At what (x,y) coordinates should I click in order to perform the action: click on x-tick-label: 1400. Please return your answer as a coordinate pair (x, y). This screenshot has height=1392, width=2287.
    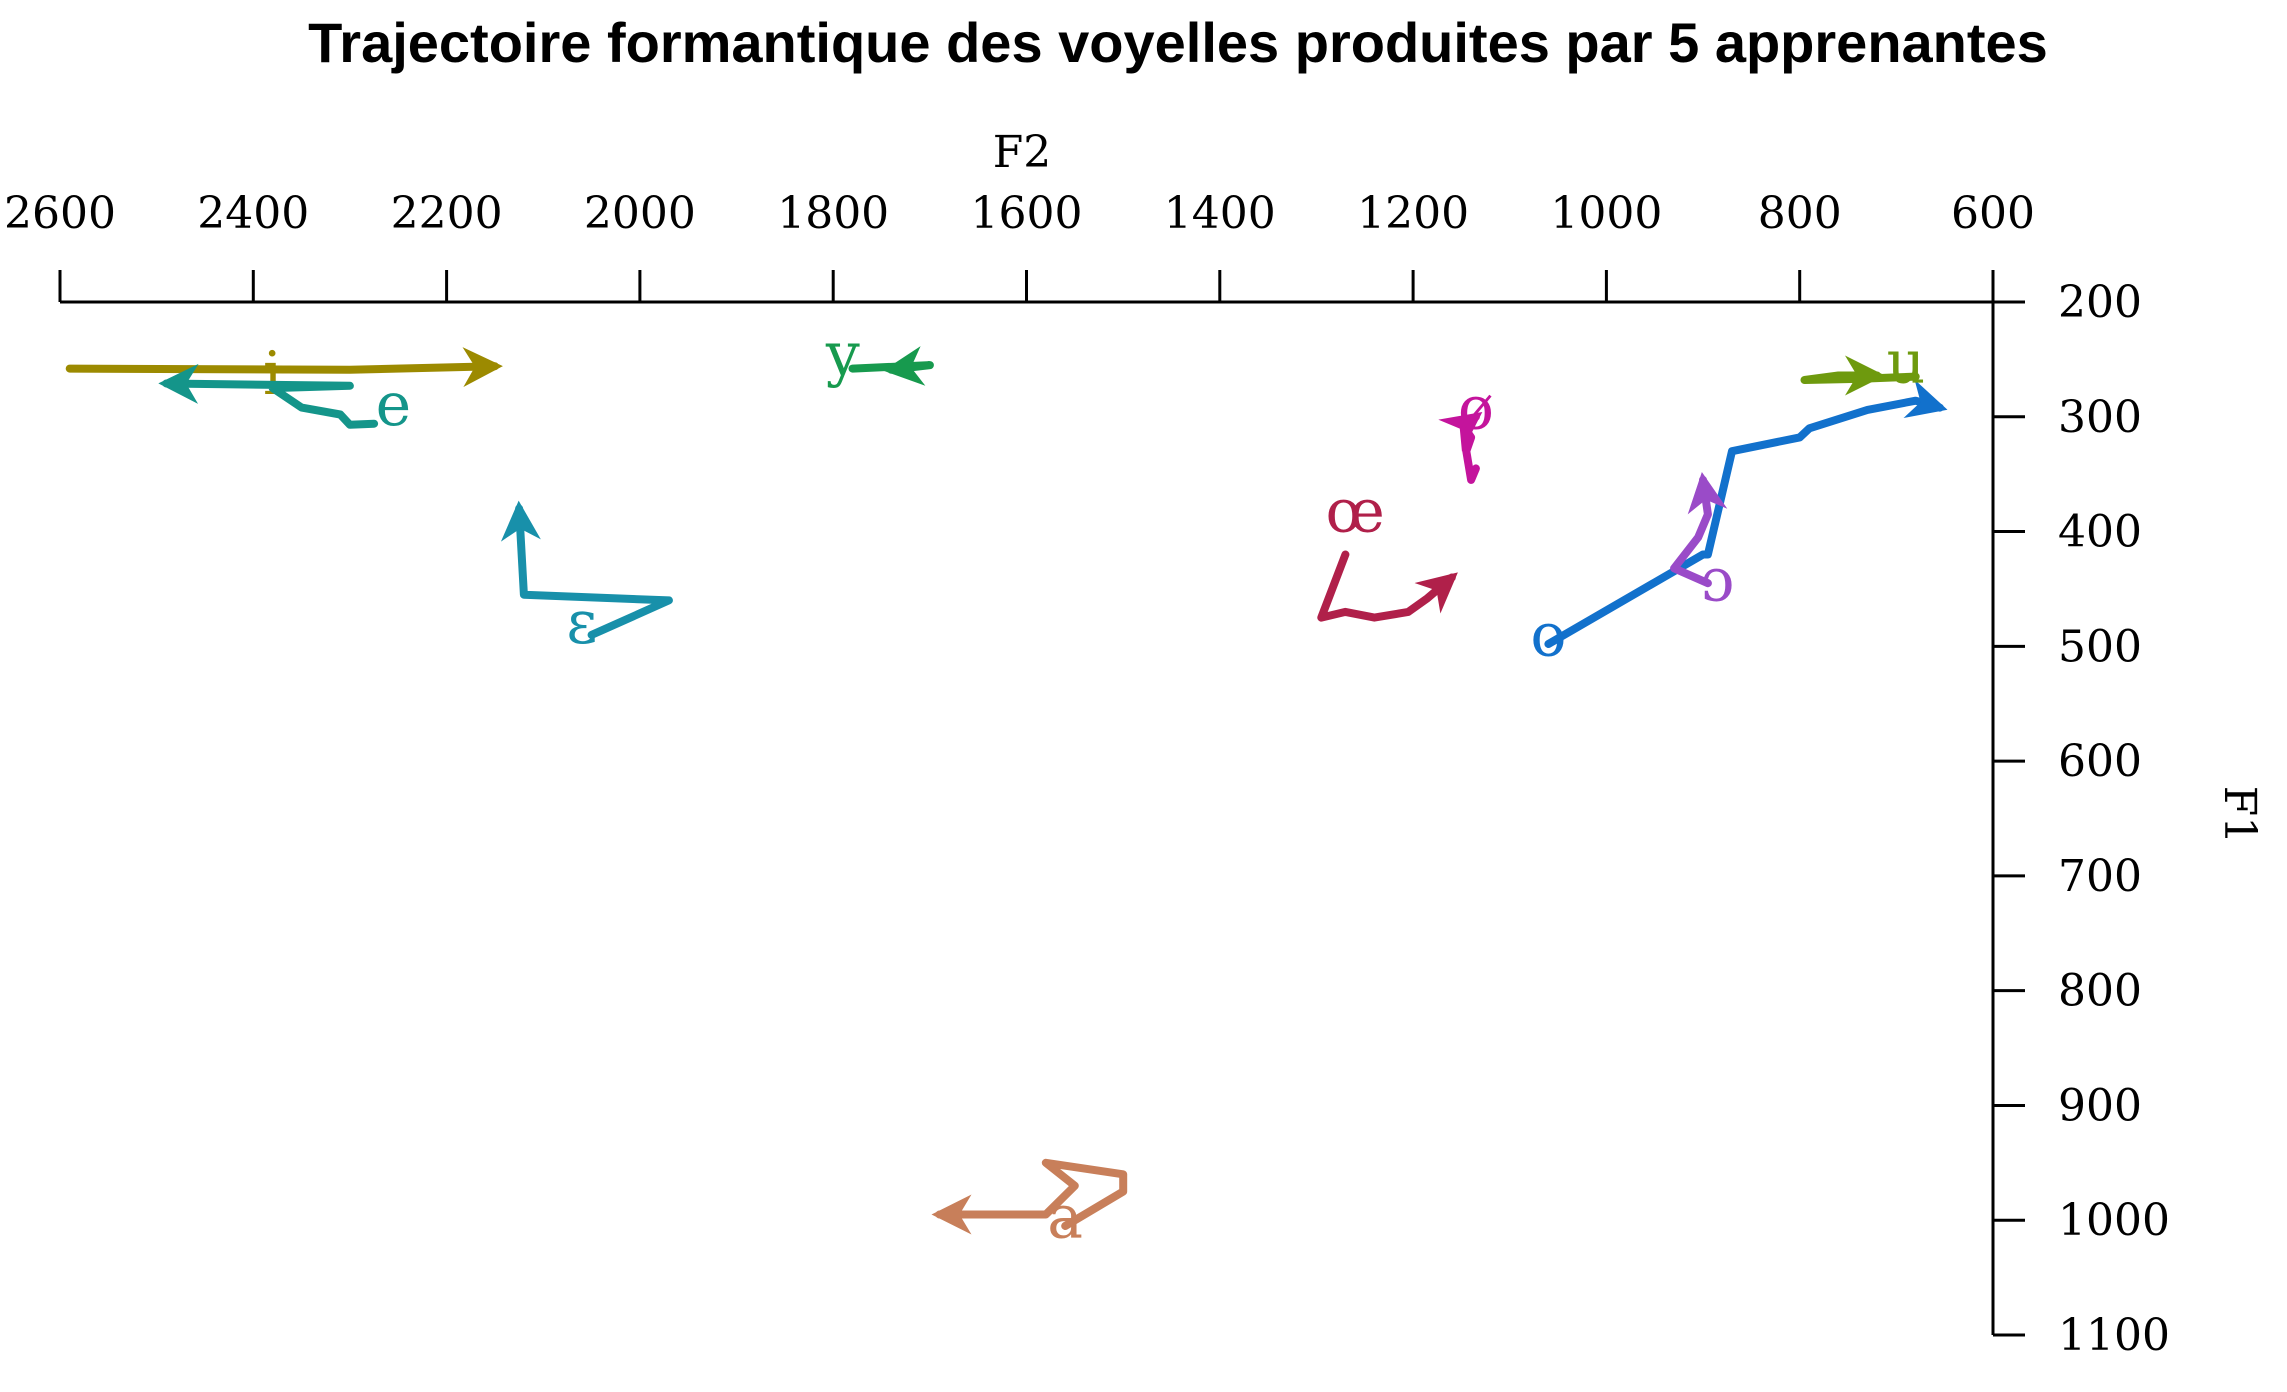
    Looking at the image, I should click on (1220, 213).